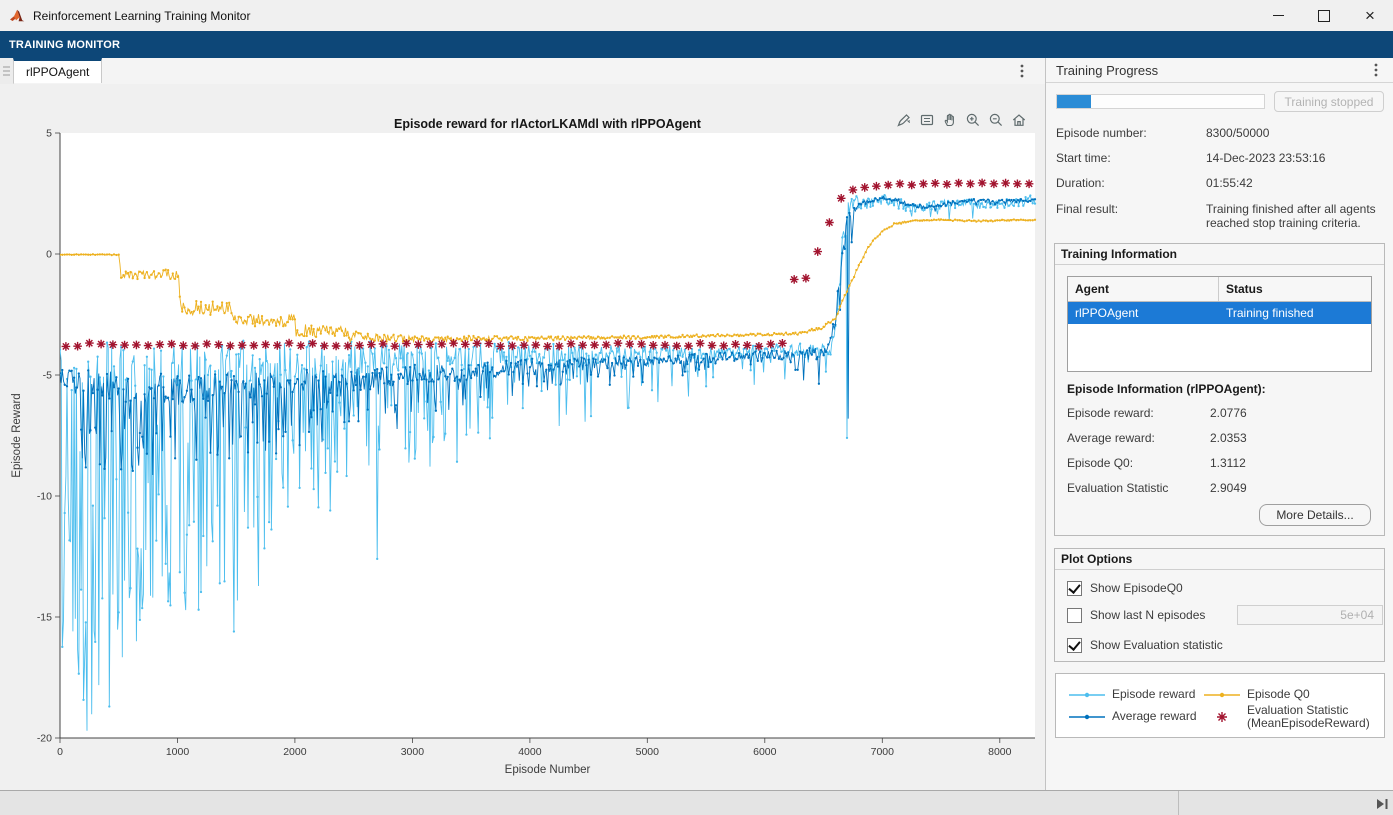  I want to click on svg-text: Episode Number, so click(548, 770).